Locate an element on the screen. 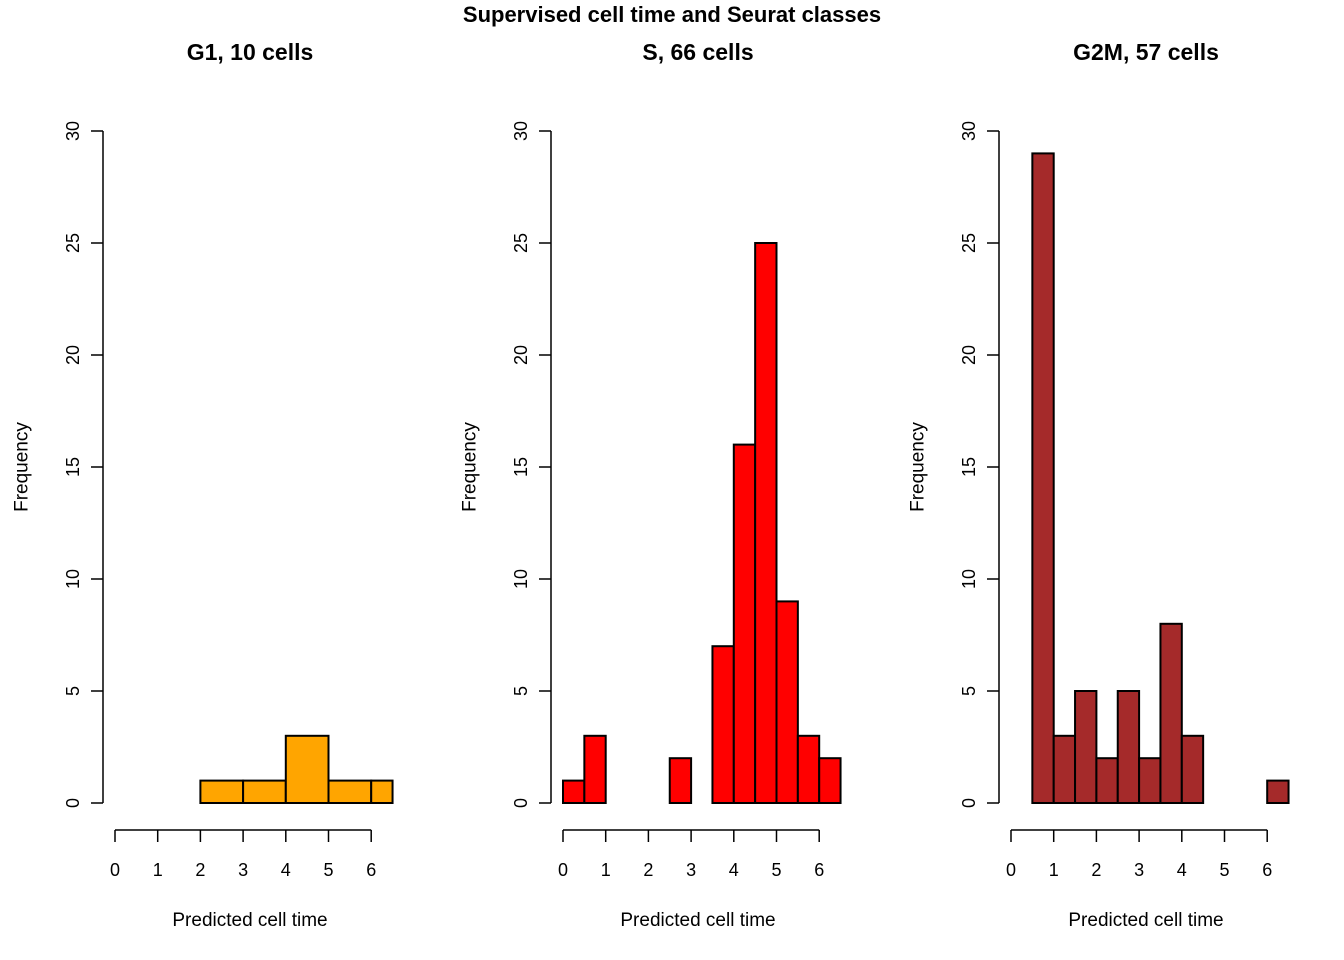 Image resolution: width=1344 pixels, height=960 pixels. panel-title: G2M, 57 cells is located at coordinates (1146, 52).